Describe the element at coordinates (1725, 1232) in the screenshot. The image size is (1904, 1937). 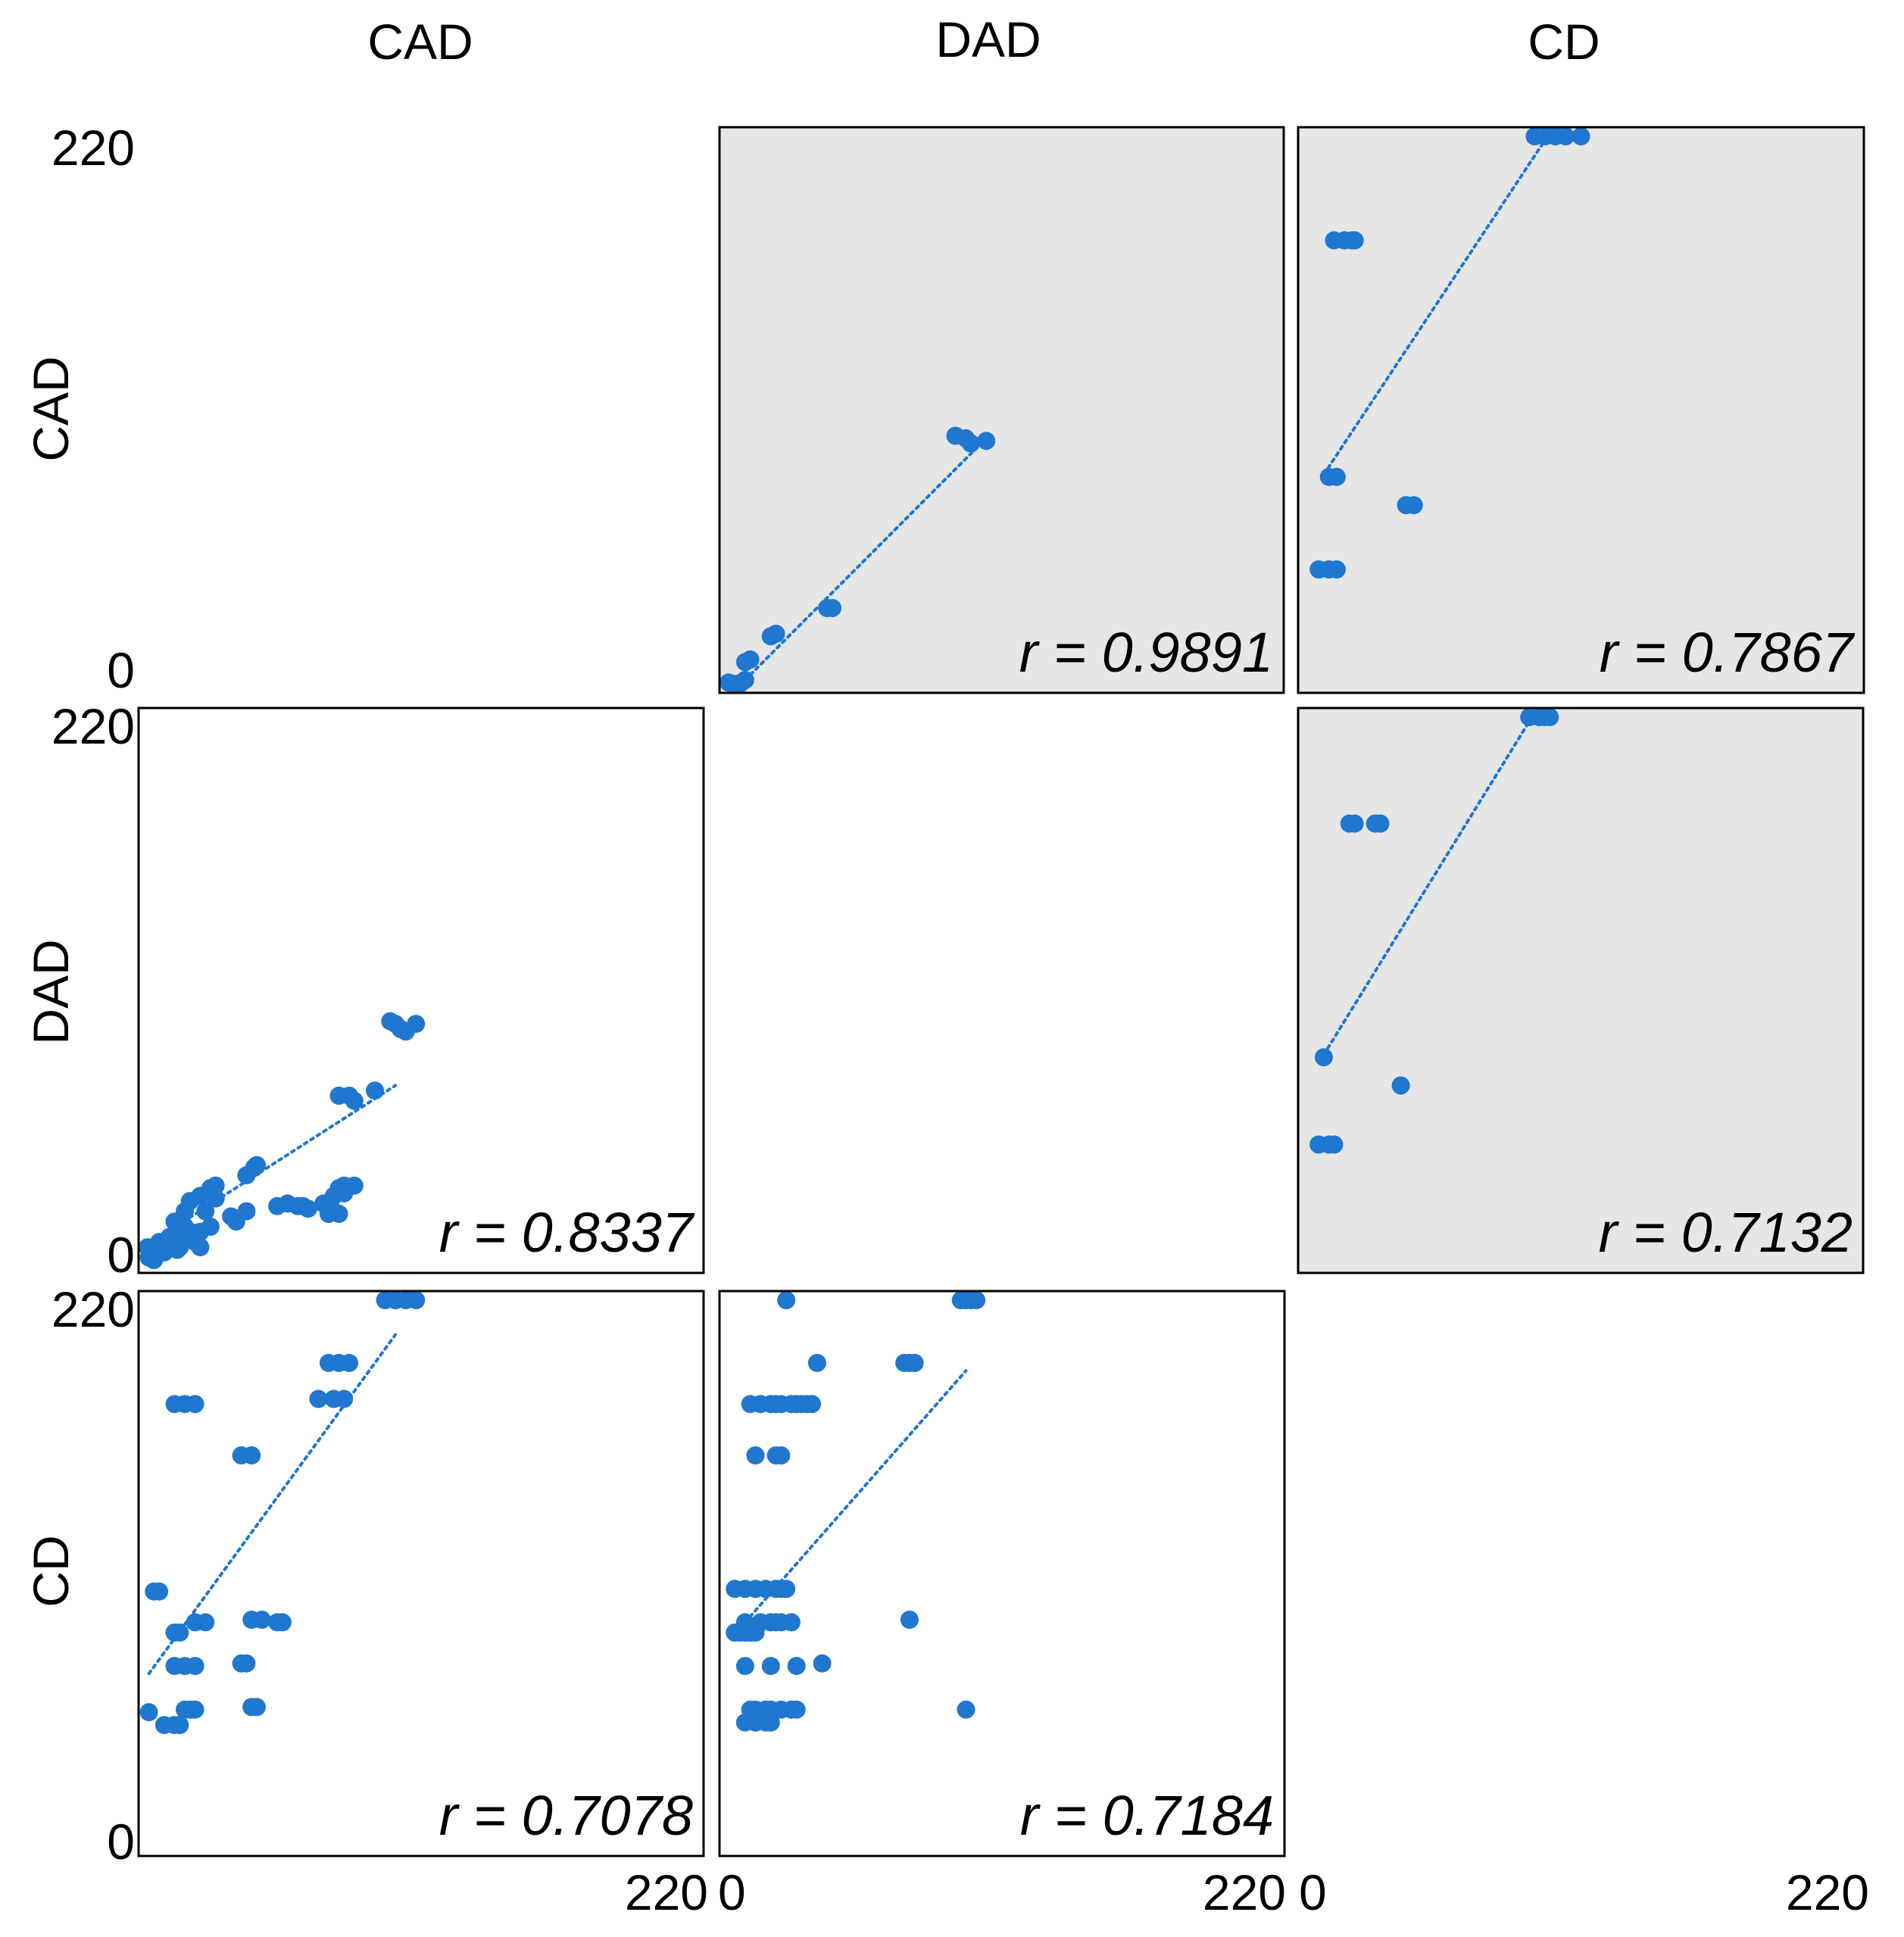
I see `correlation-label: r = 0.7132` at that location.